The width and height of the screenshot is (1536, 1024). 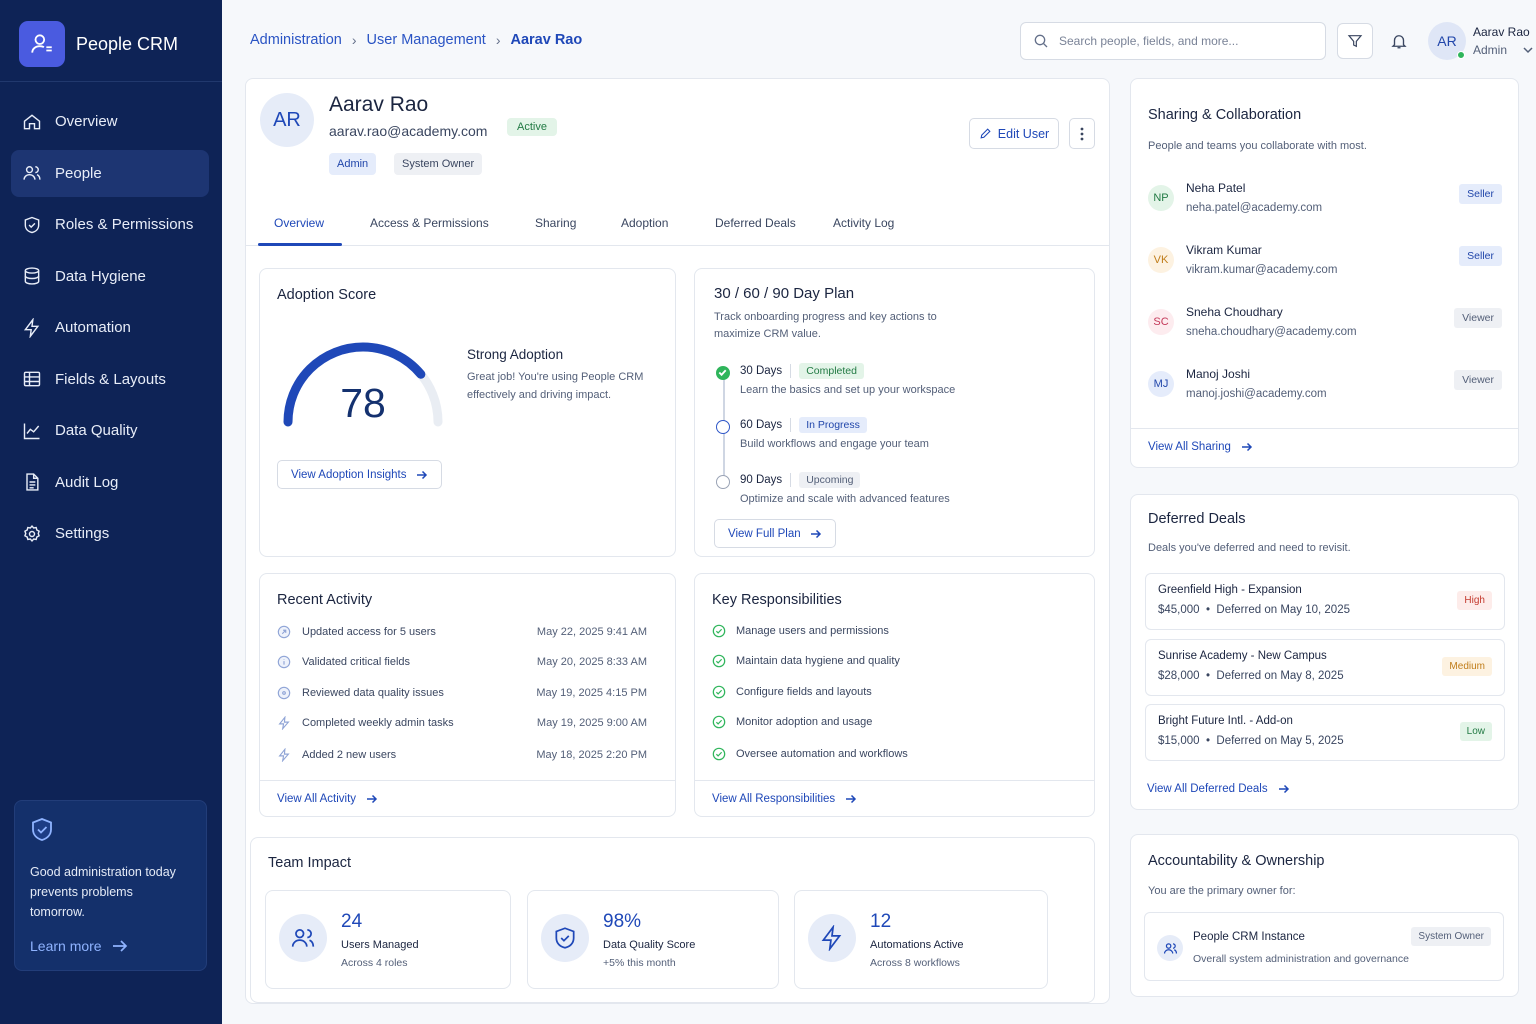 I want to click on person-email: neha.patel@academy.com, so click(x=1254, y=208).